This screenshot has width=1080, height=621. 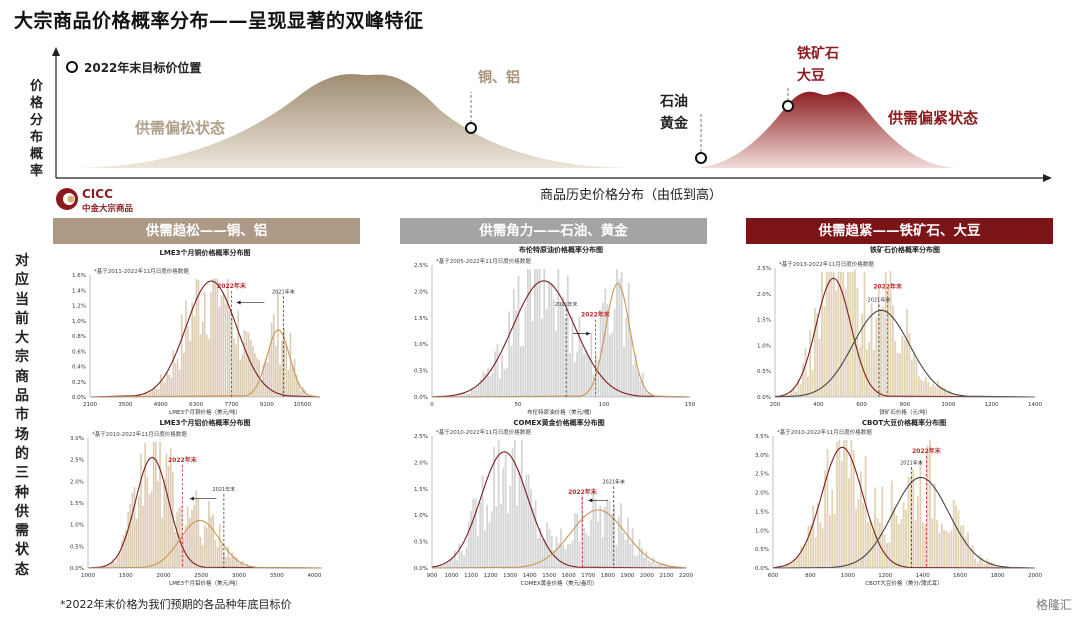 I want to click on shift-arrow-head-icon, so click(x=588, y=333).